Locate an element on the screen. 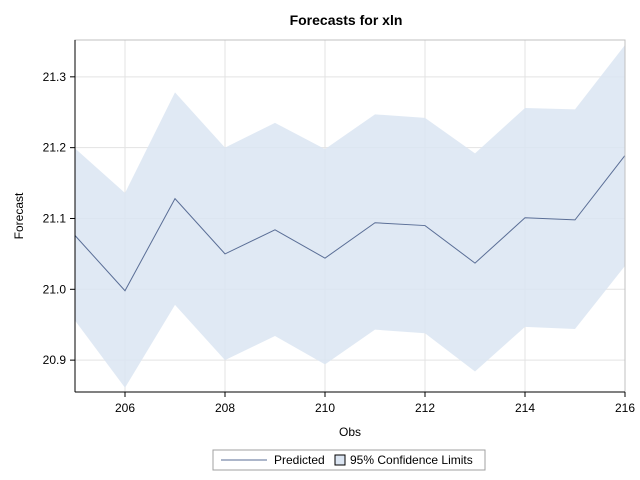 Image resolution: width=640 pixels, height=480 pixels. legend: Predicted 95% Confidence Limits is located at coordinates (349, 460).